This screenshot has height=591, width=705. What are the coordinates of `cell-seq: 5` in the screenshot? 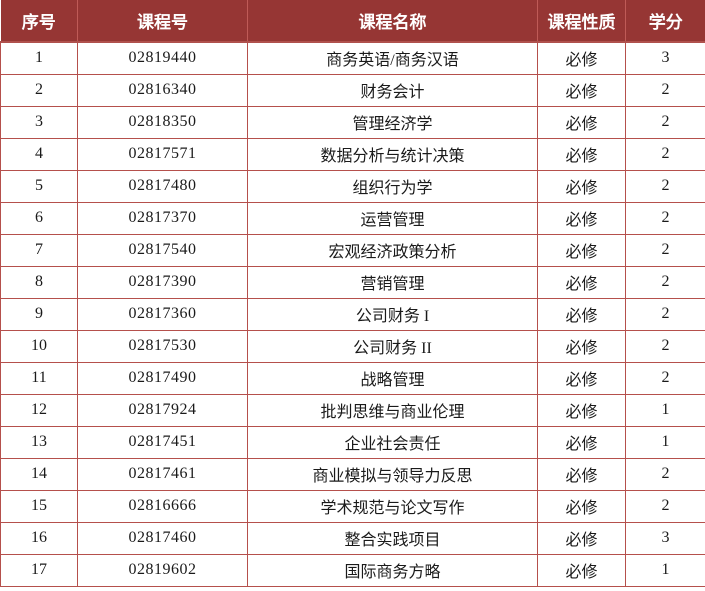 It's located at (39, 186).